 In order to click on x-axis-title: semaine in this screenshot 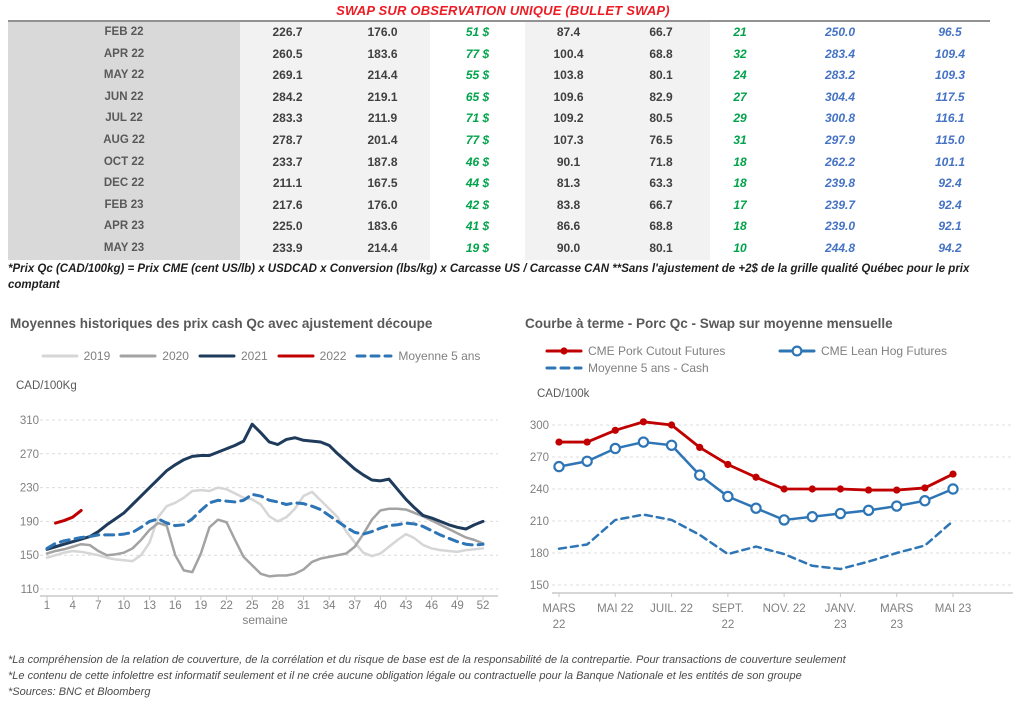, I will do `click(265, 620)`.